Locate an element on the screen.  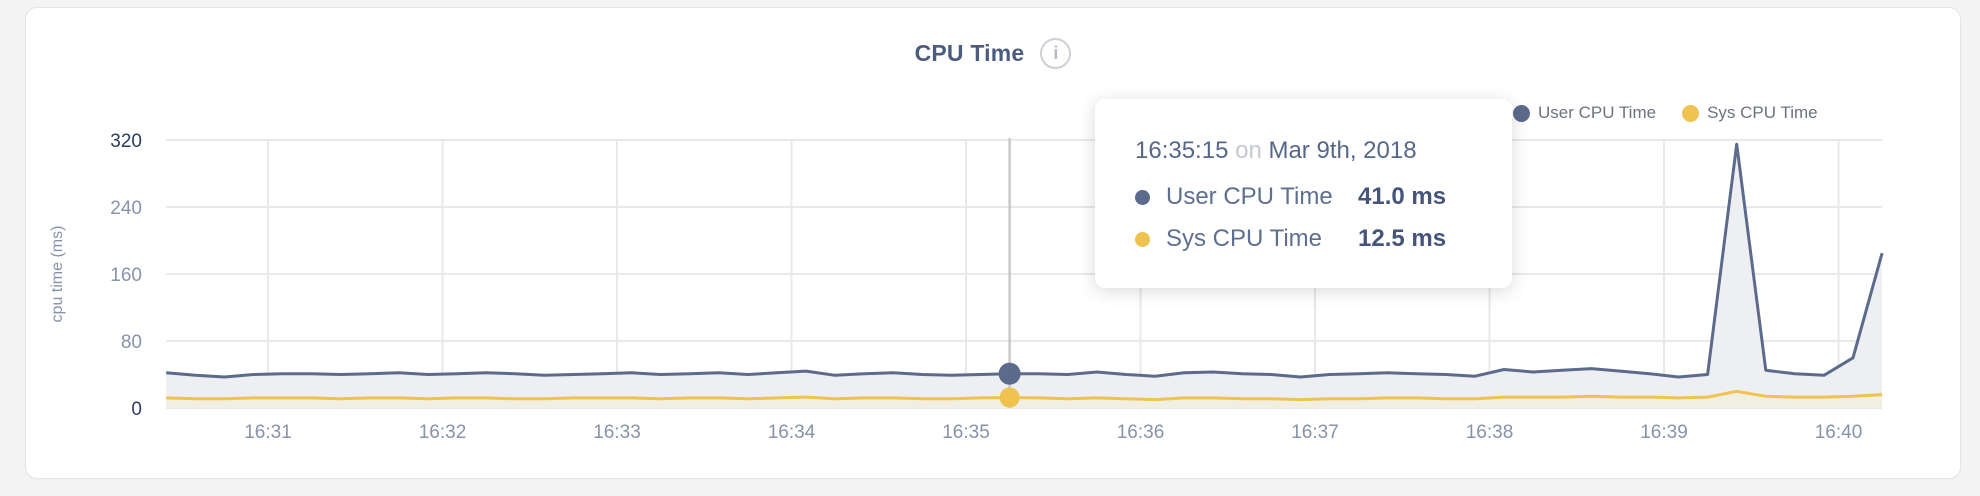
chart-title: CPU Time is located at coordinates (969, 53).